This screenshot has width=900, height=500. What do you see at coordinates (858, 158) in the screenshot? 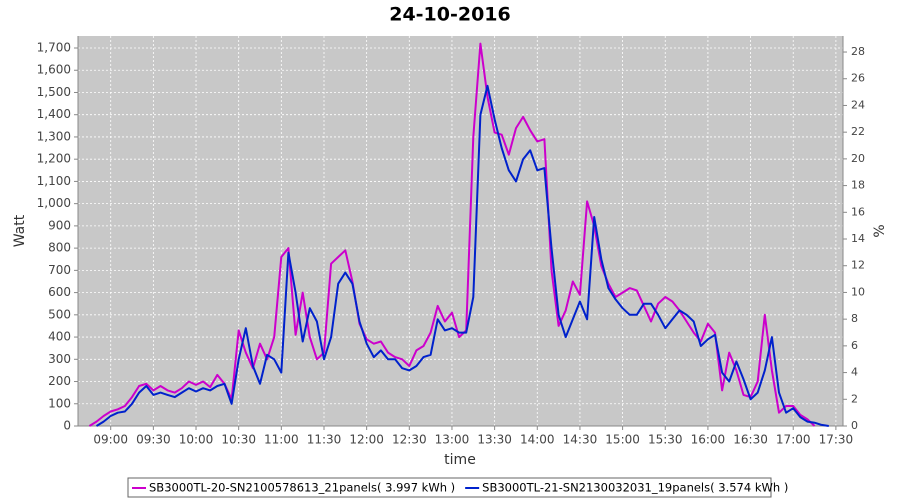
I see `y2-tick-label: 20` at bounding box center [858, 158].